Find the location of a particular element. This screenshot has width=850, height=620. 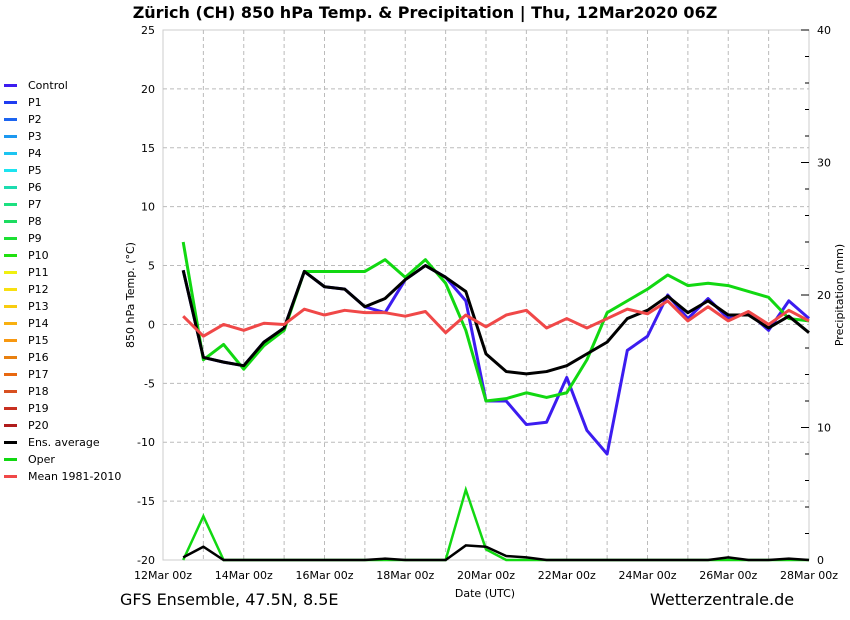

legend-label: P11 is located at coordinates (38, 272).